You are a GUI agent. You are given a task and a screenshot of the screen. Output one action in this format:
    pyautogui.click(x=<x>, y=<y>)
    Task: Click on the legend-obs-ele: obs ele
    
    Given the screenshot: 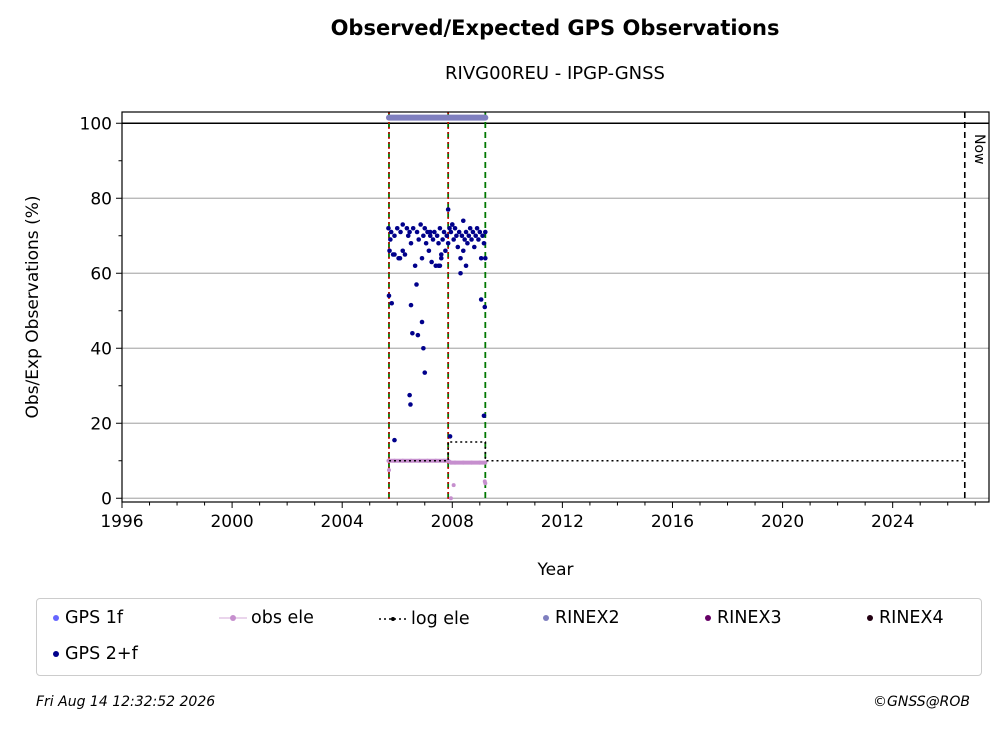 What is the action you would take?
    pyautogui.click(x=266, y=618)
    